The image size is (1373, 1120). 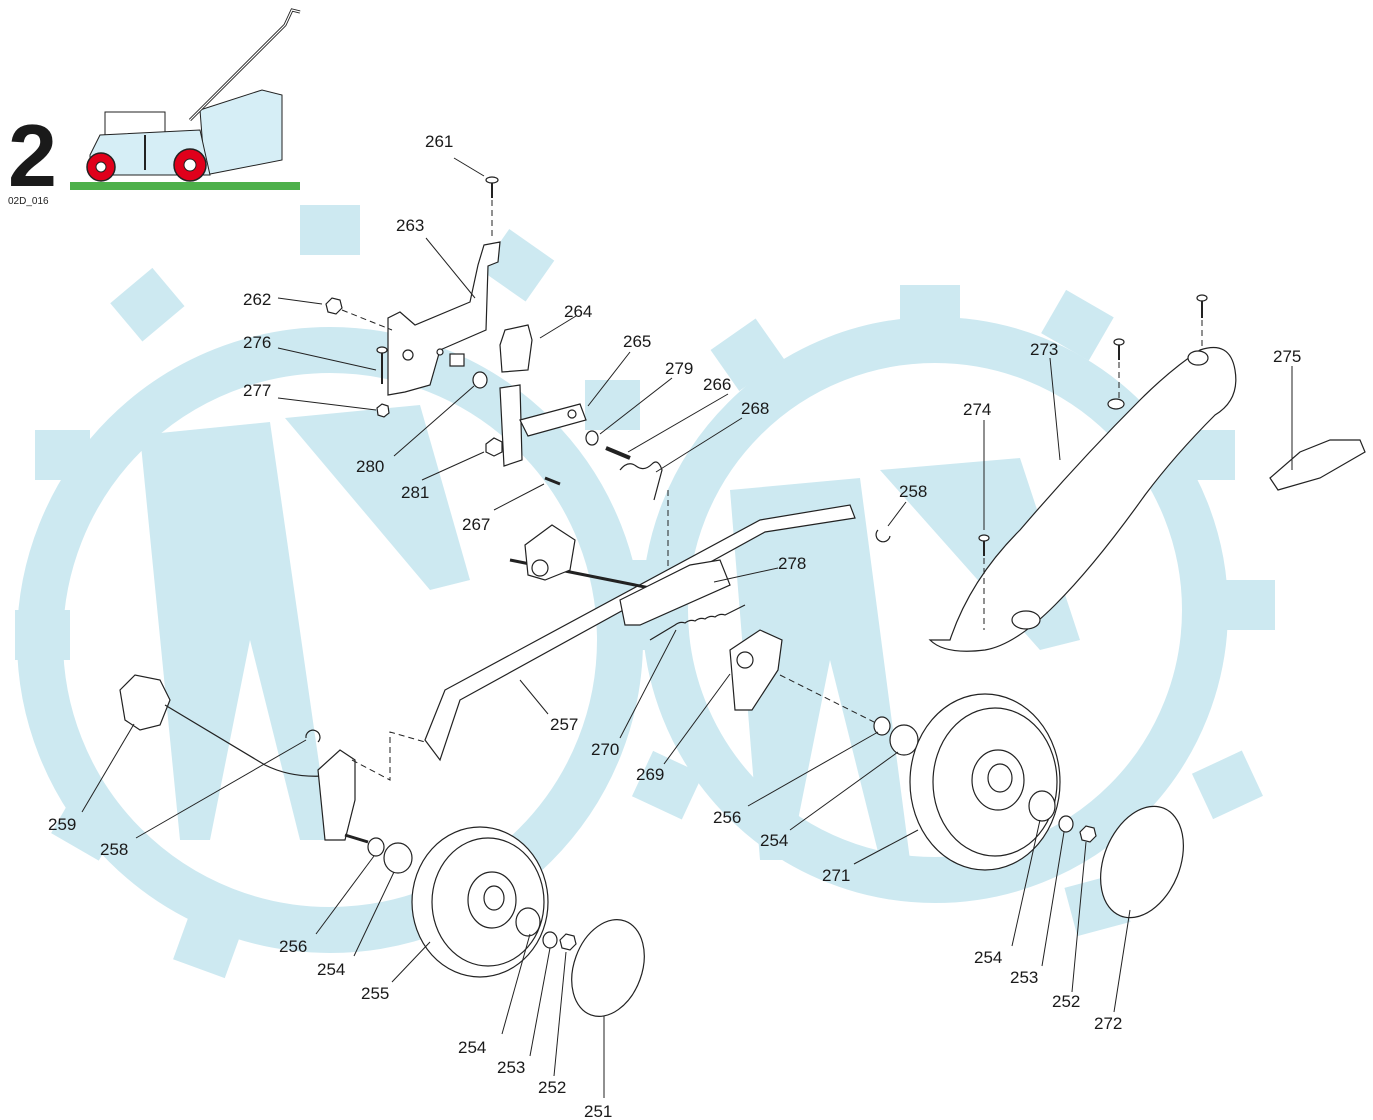 What do you see at coordinates (717, 384) in the screenshot?
I see `callout-266: 266` at bounding box center [717, 384].